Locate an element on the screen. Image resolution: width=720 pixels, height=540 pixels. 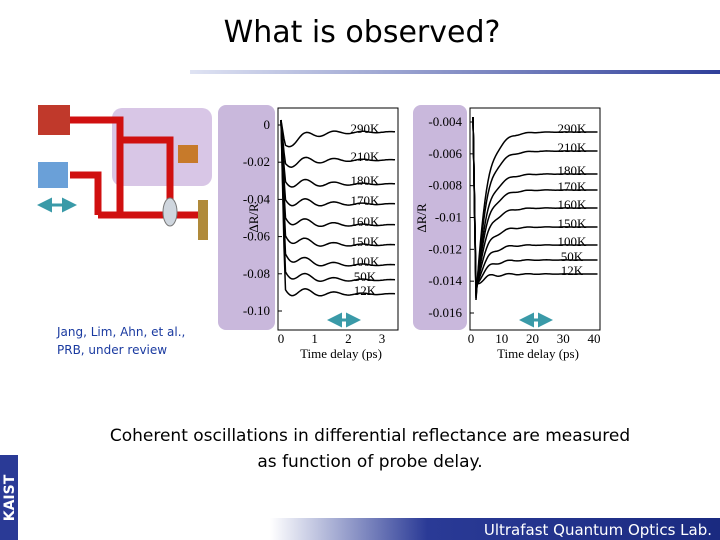
setup-diagram is located at coordinates (124, 172).